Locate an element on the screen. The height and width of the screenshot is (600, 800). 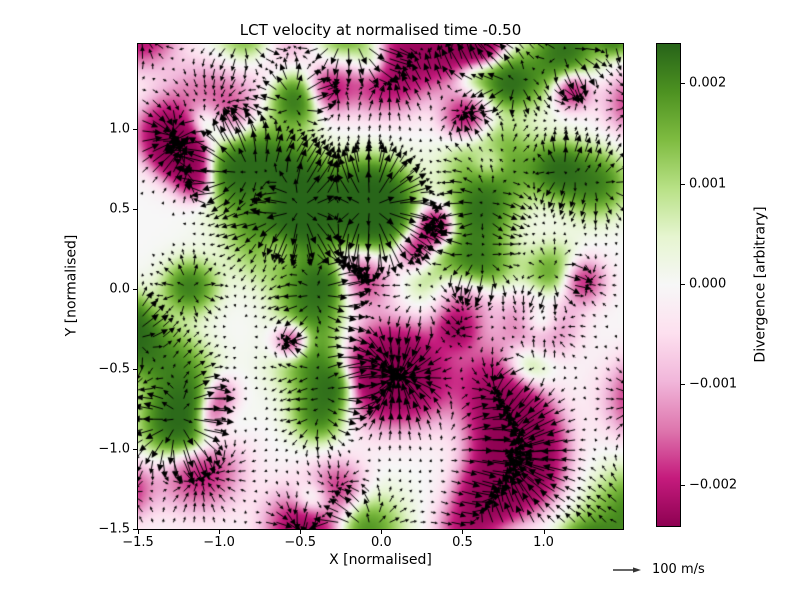
colorbar-tick-label: 0.002 is located at coordinates (708, 83).